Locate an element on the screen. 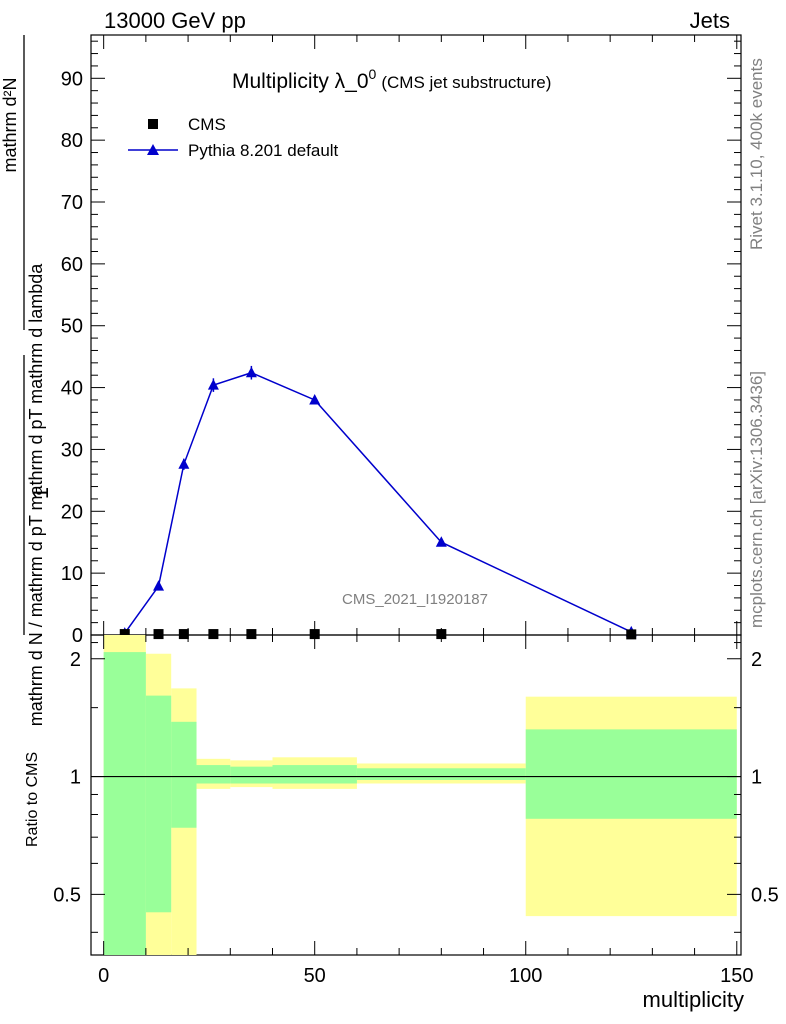 The width and height of the screenshot is (786, 1024). main-y-tick-label: 0 is located at coordinates (77, 636).